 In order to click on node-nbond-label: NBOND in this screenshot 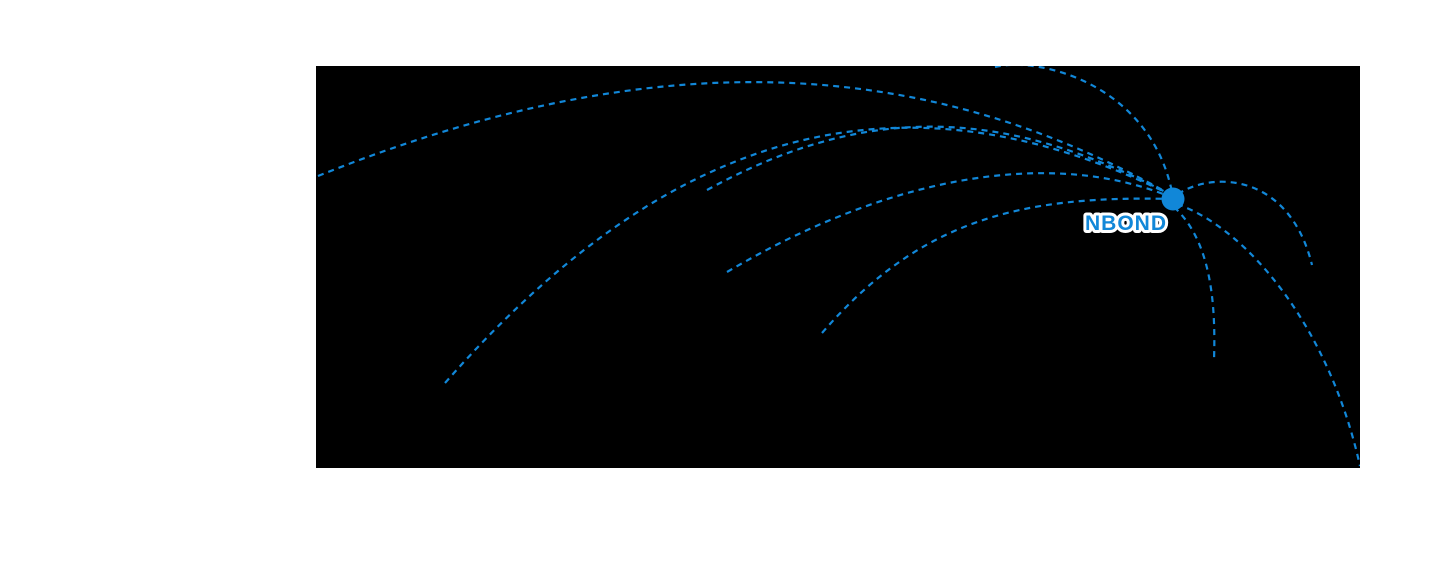, I will do `click(1126, 223)`.